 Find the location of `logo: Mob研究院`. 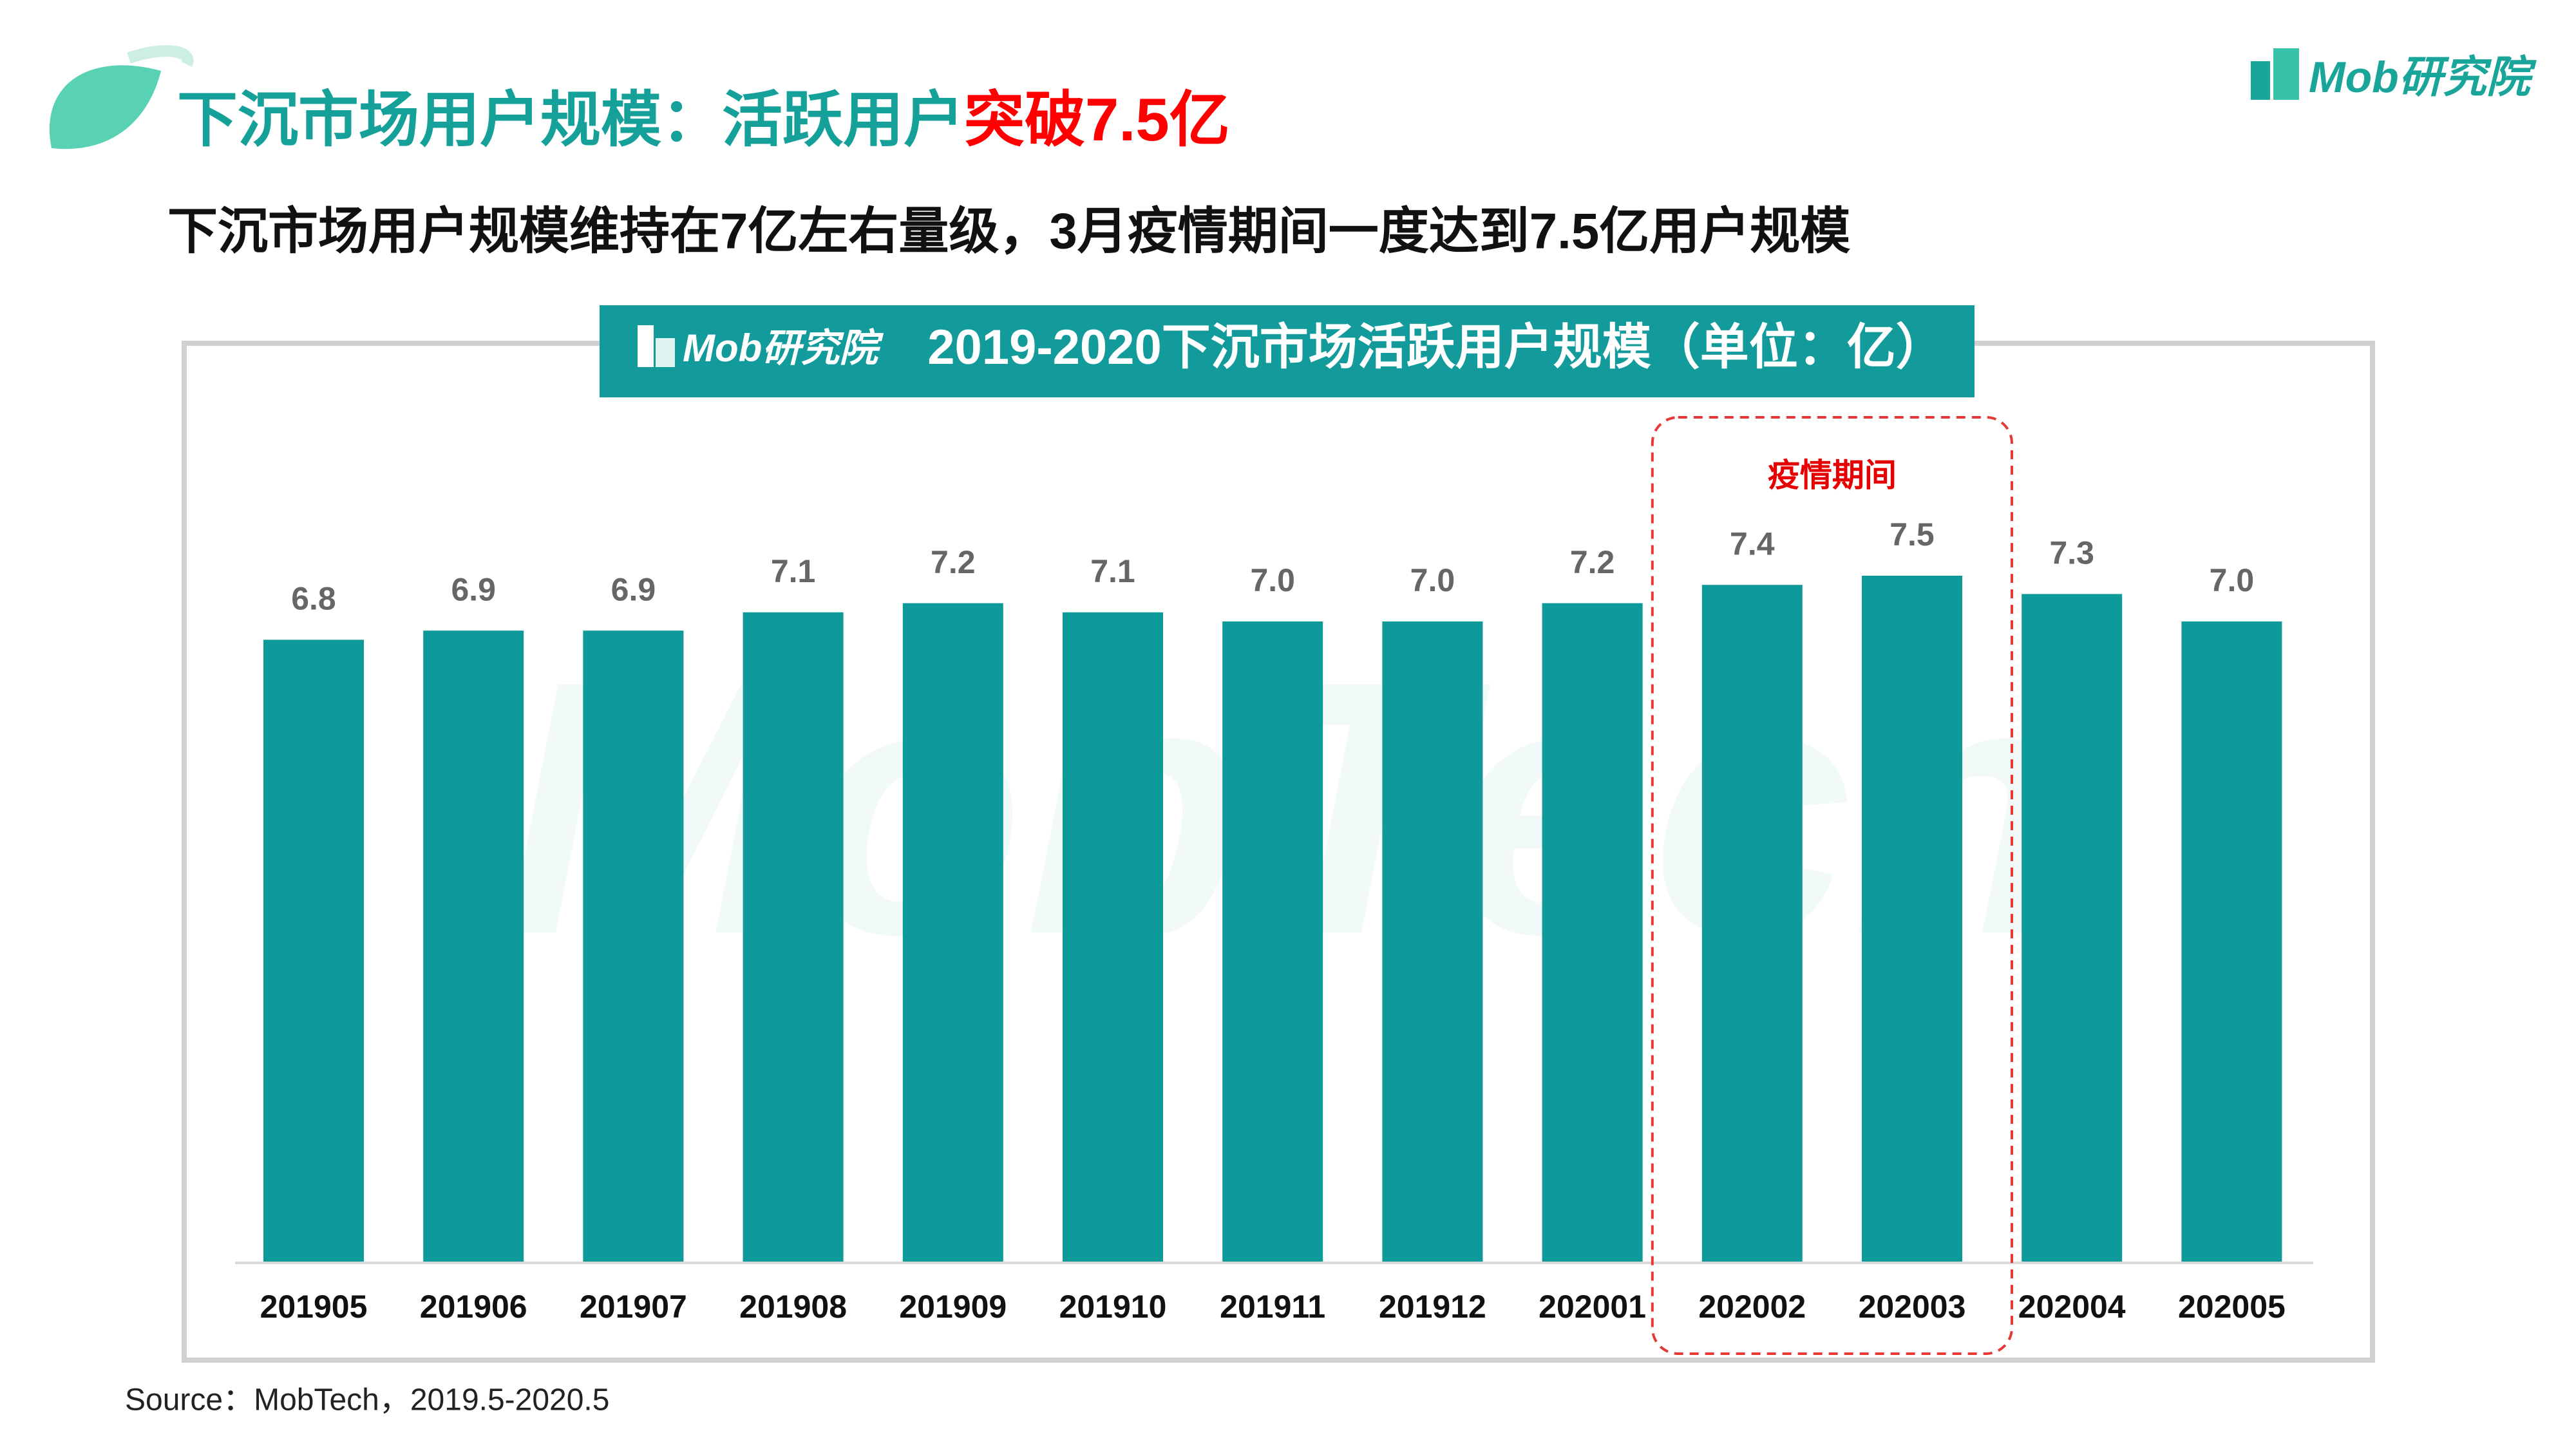

logo: Mob研究院 is located at coordinates (2394, 75).